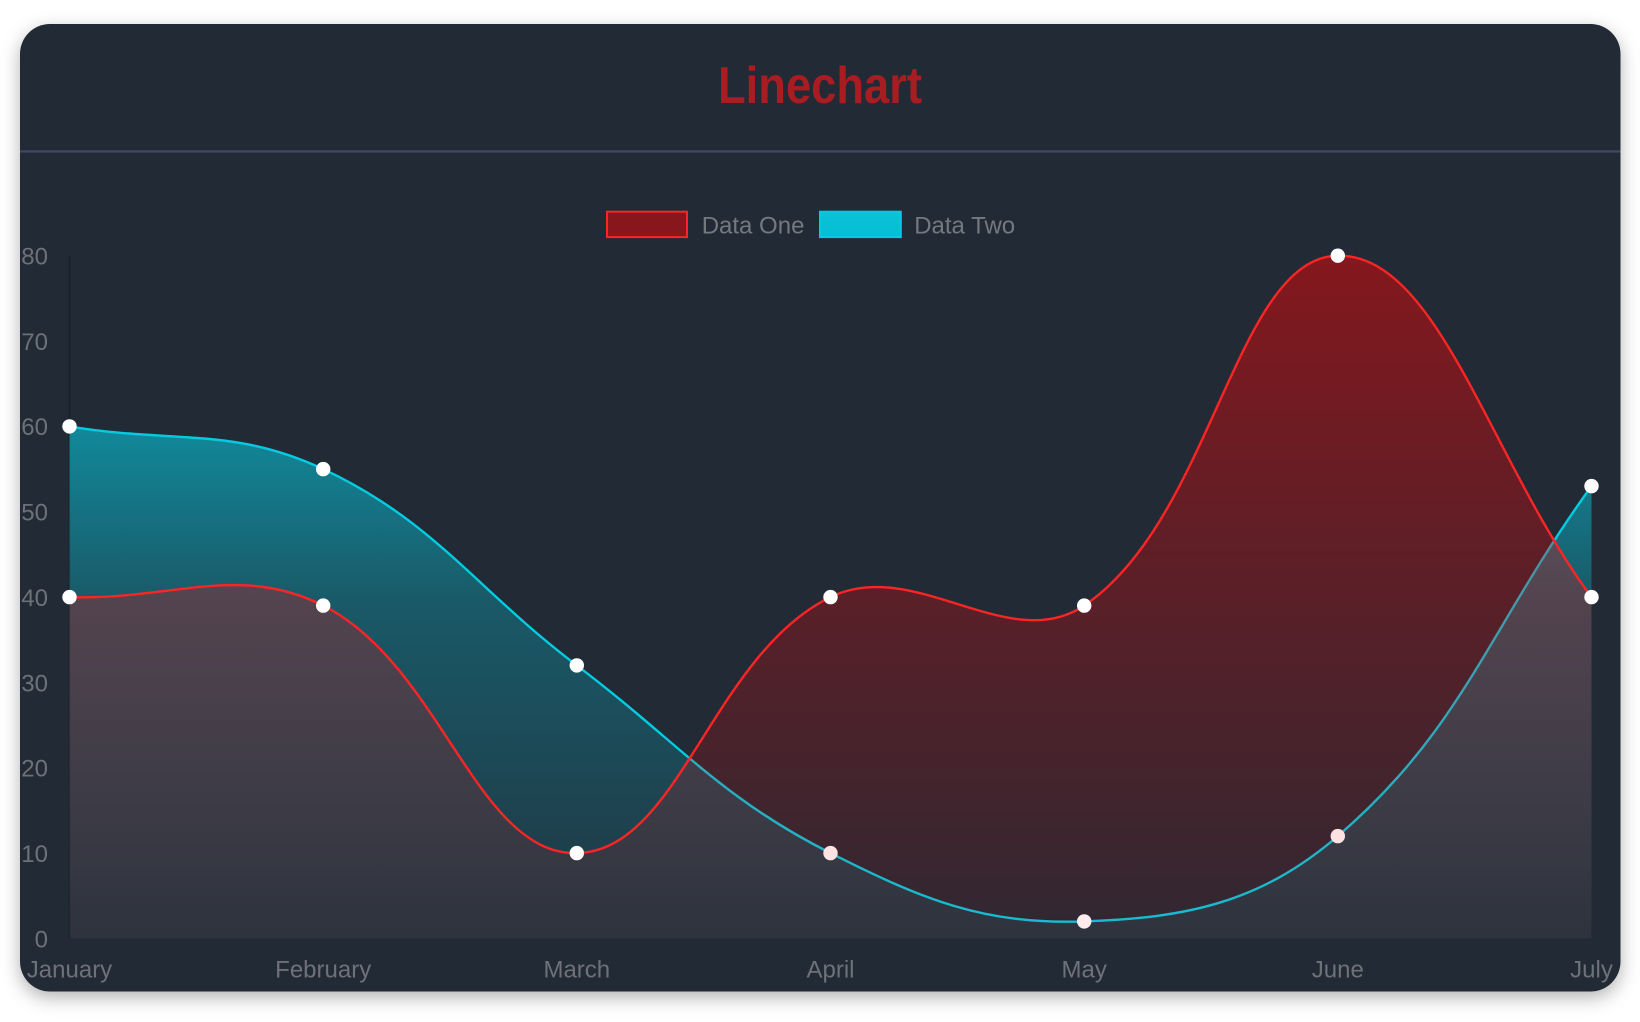 The image size is (1640, 1022). I want to click on svg-text: 60, so click(34, 427).